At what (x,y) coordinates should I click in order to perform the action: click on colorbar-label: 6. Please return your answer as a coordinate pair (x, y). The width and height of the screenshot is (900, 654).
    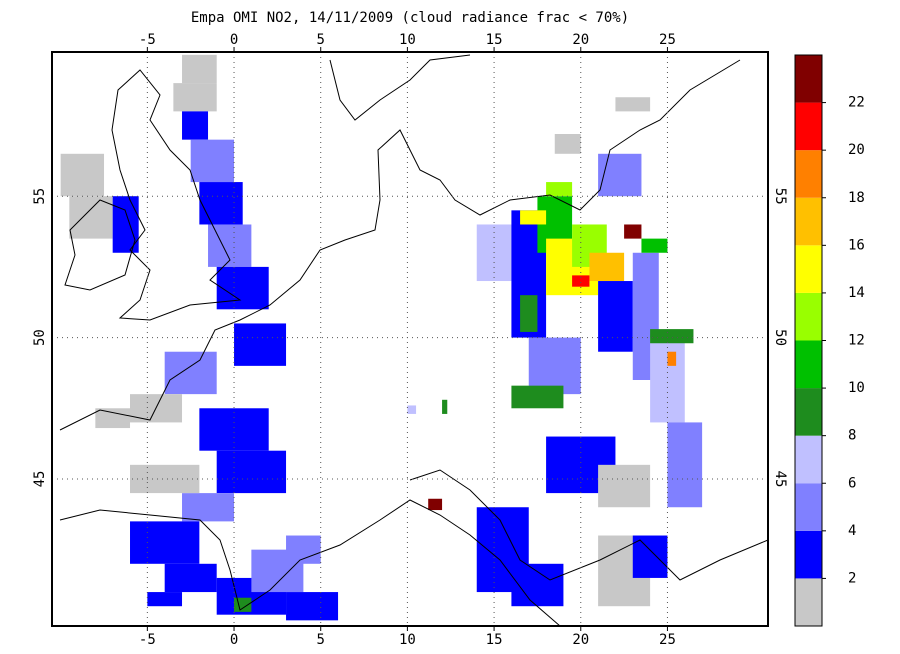
    Looking at the image, I should click on (852, 483).